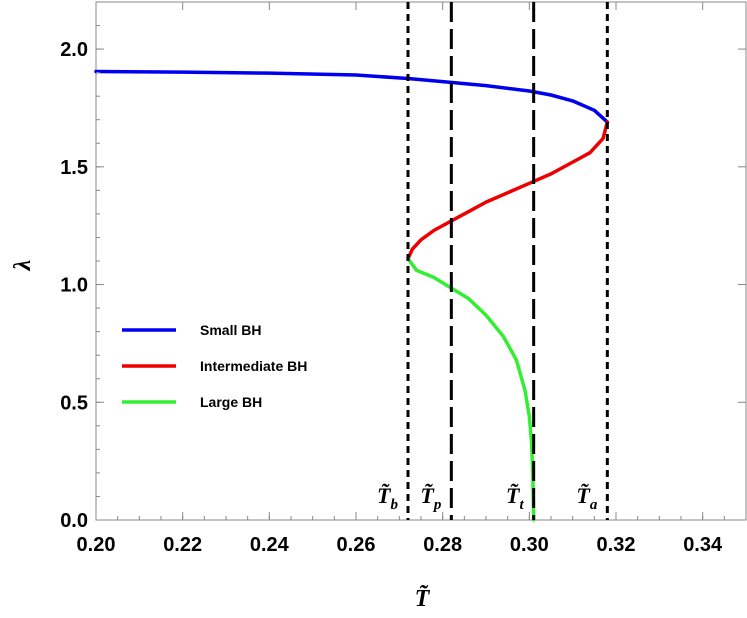 The height and width of the screenshot is (618, 747). I want to click on vertical-line-label-t: T̃t, so click(515, 498).